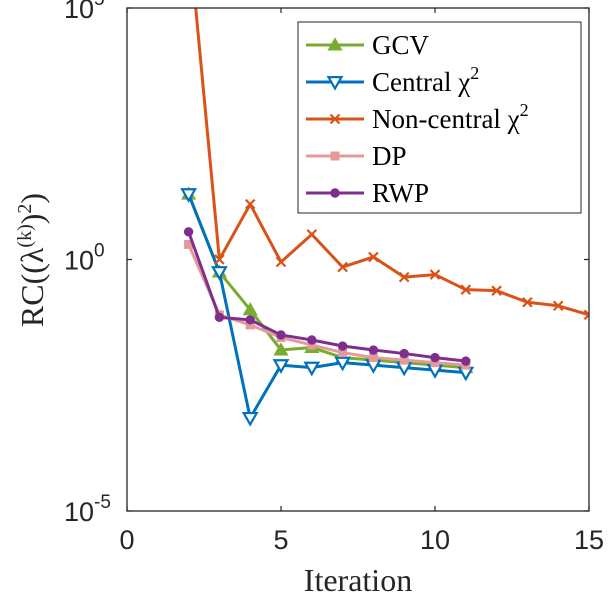 The height and width of the screenshot is (597, 608). I want to click on y-tick-label-0: 10-5, so click(87, 509).